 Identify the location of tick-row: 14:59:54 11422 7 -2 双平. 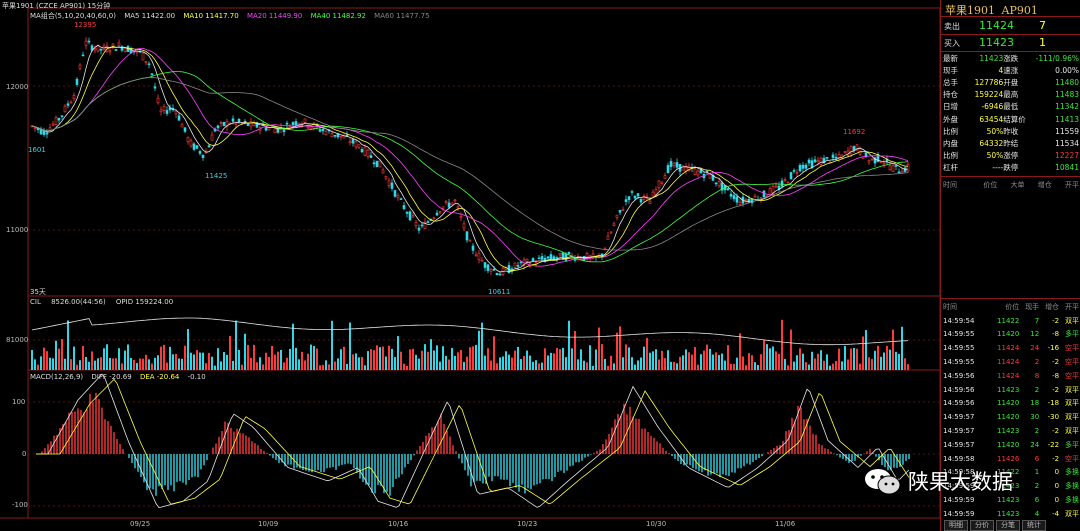
(1011, 321).